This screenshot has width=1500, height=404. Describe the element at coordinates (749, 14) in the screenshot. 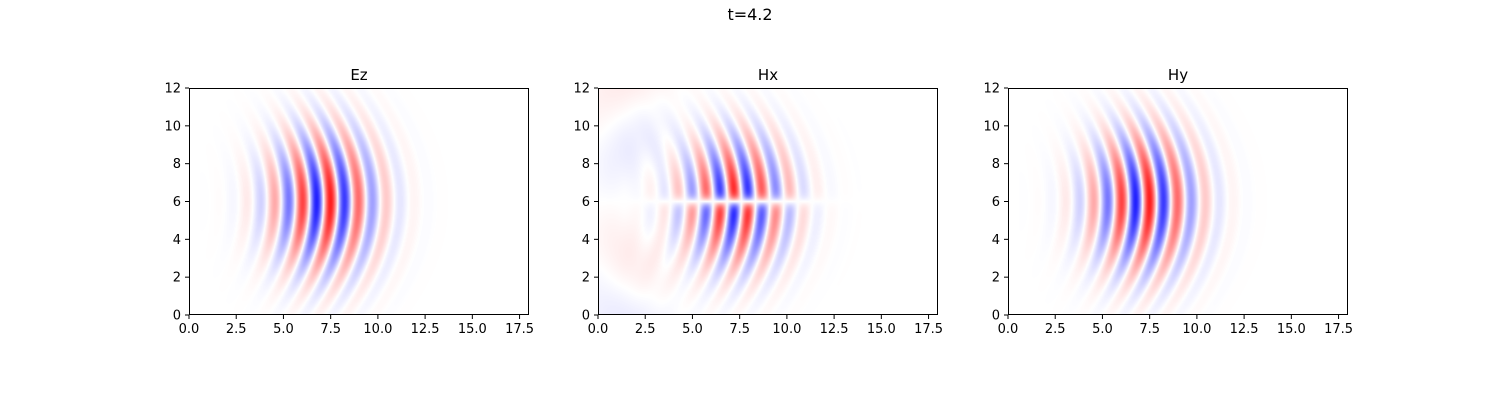

I see `figure-suptitle: t=4.2` at that location.